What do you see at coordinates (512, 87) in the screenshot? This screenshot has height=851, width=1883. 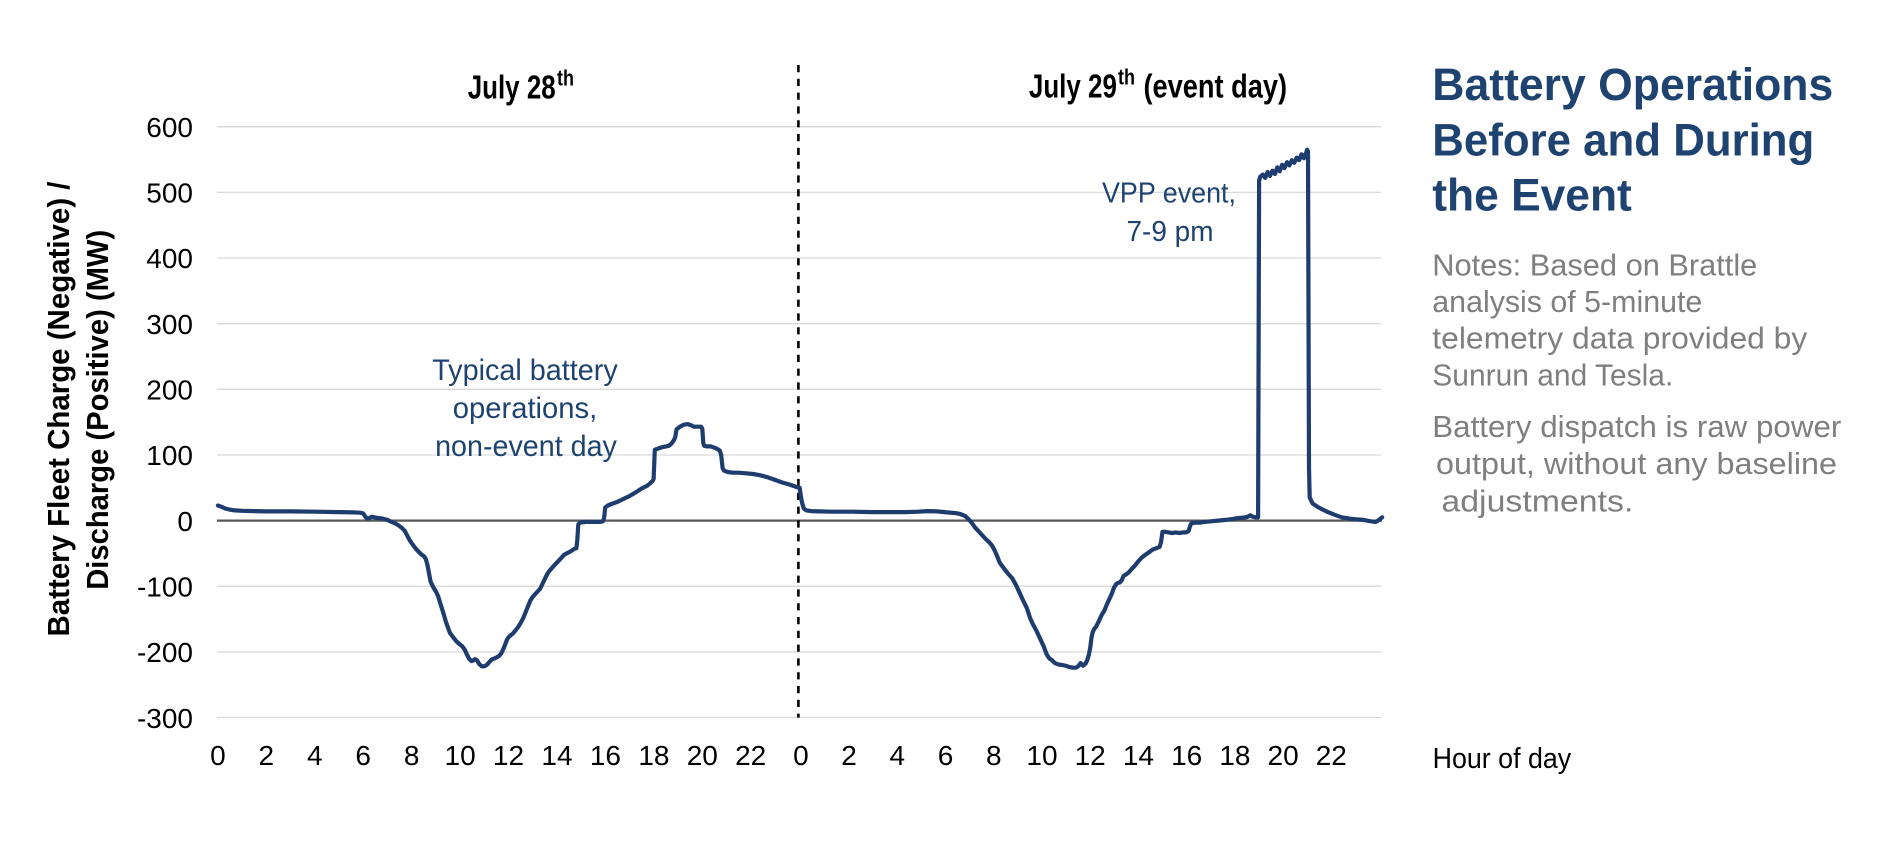 I see `svg-text: July 28` at bounding box center [512, 87].